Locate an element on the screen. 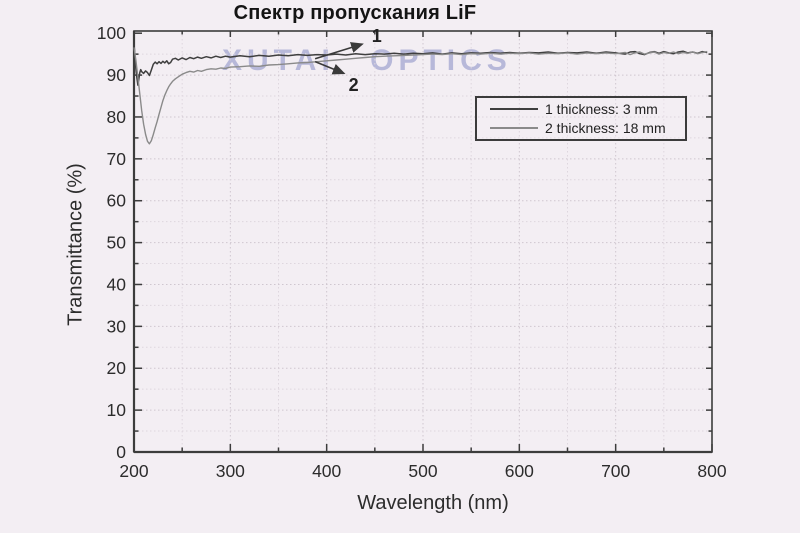 The width and height of the screenshot is (800, 533). x-axis-title: Wavelength (nm) is located at coordinates (433, 503).